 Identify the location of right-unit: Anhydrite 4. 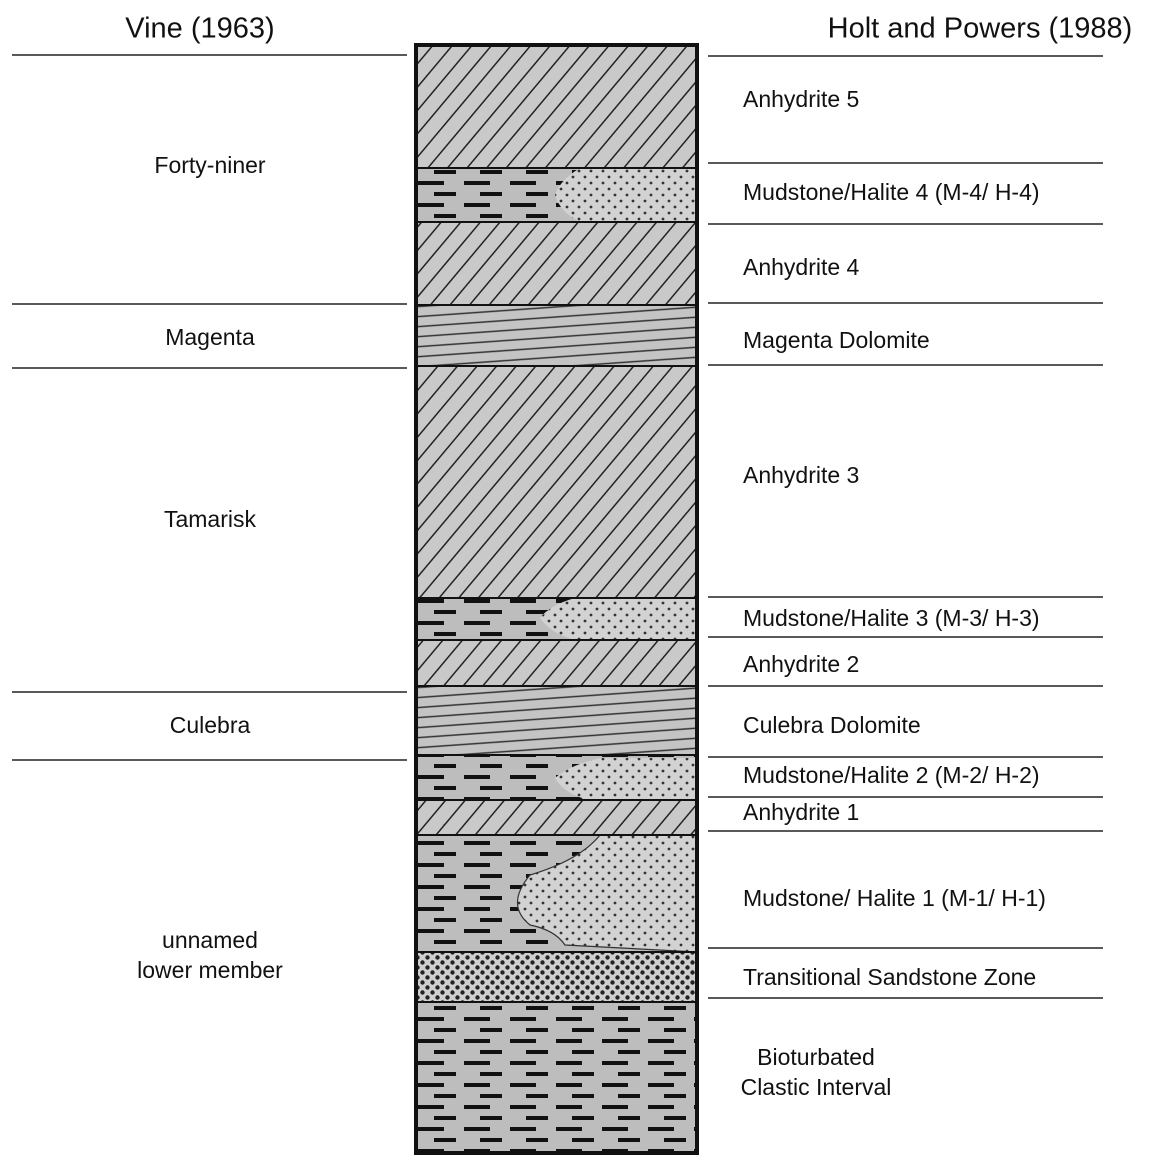
(801, 267).